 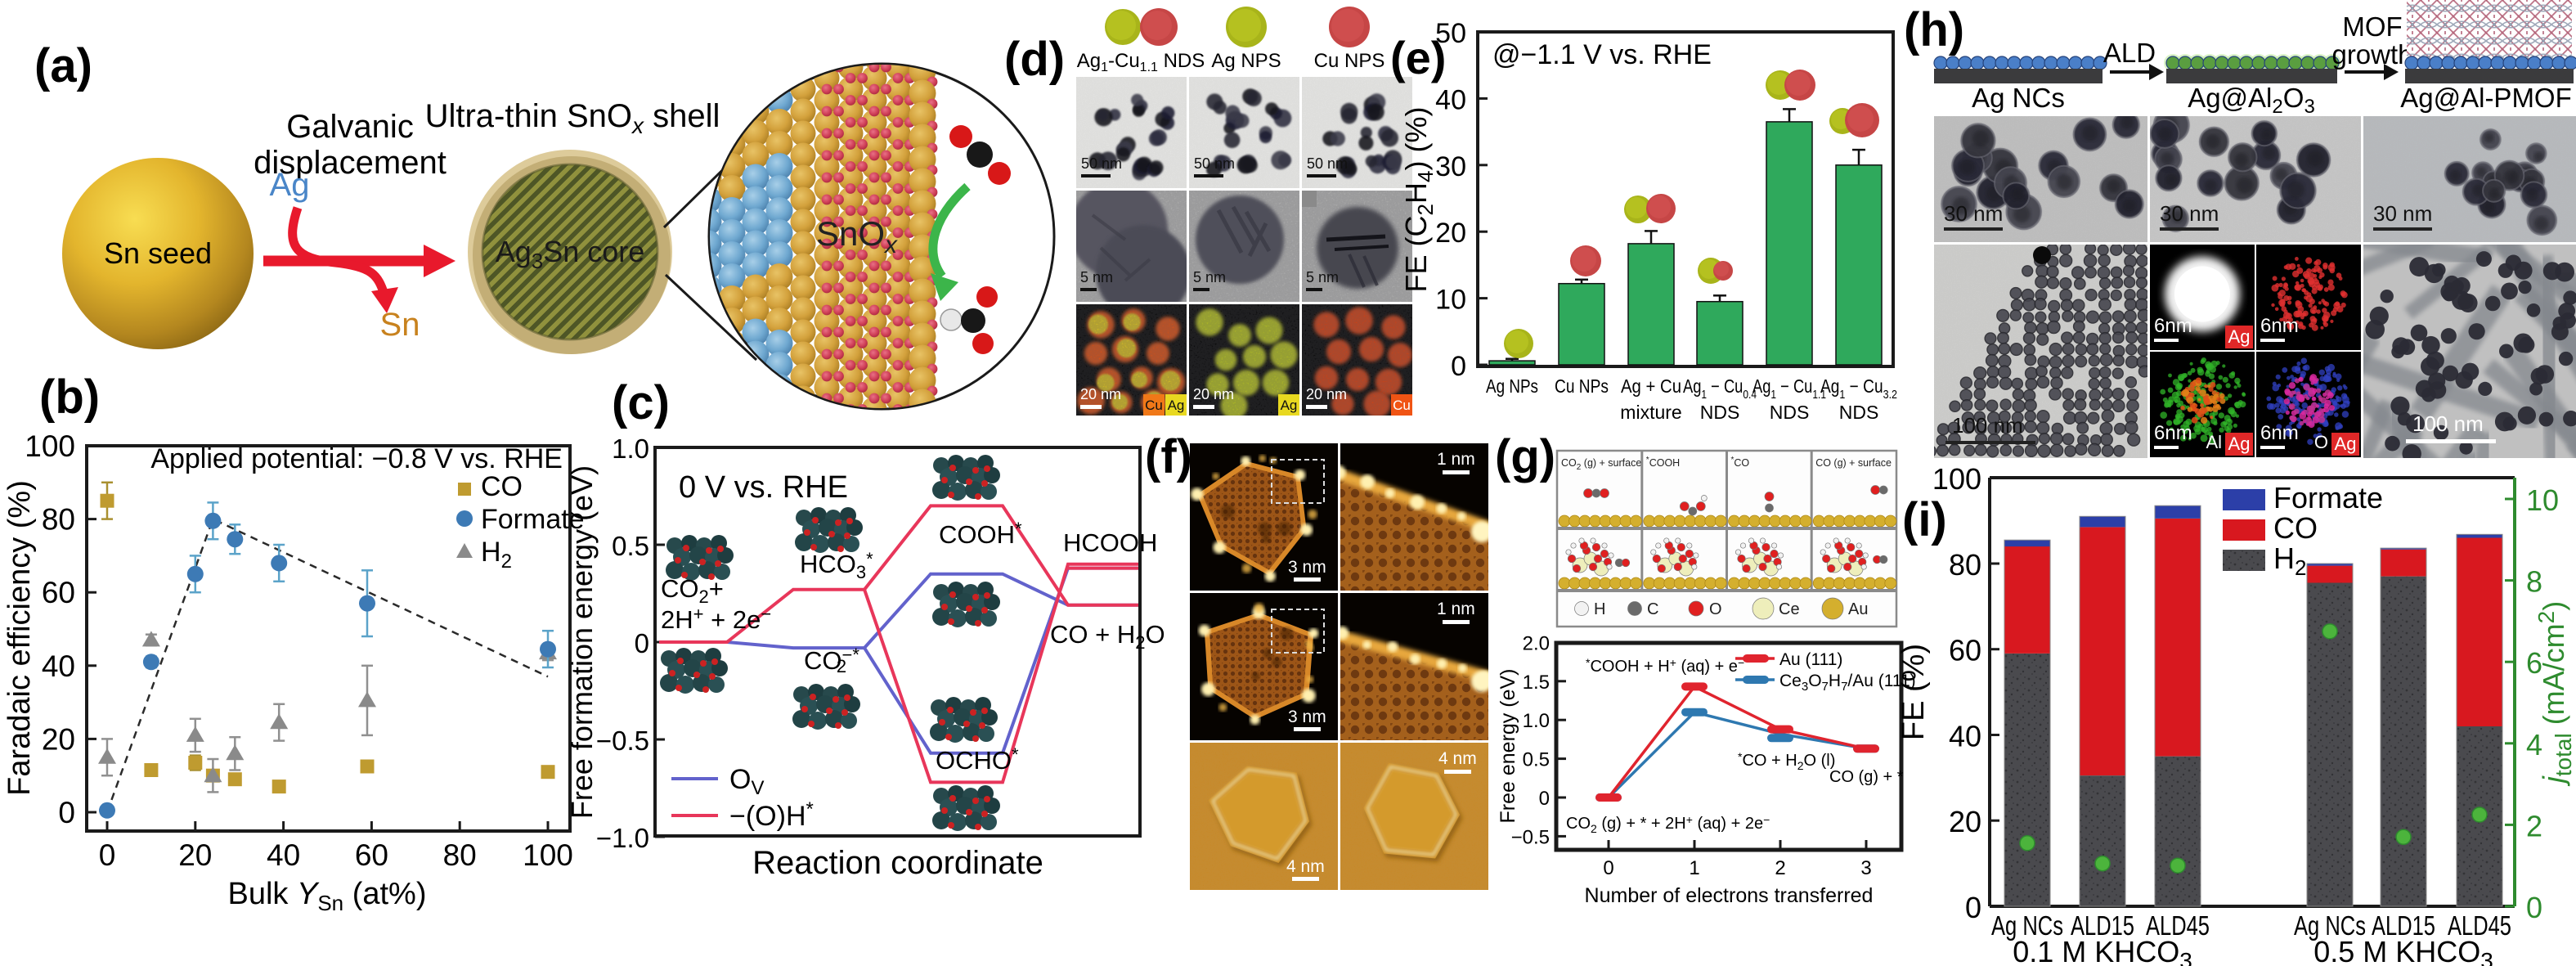 What do you see at coordinates (1601, 465) in the screenshot?
I see `svg-text: CO2 (g) + surface` at bounding box center [1601, 465].